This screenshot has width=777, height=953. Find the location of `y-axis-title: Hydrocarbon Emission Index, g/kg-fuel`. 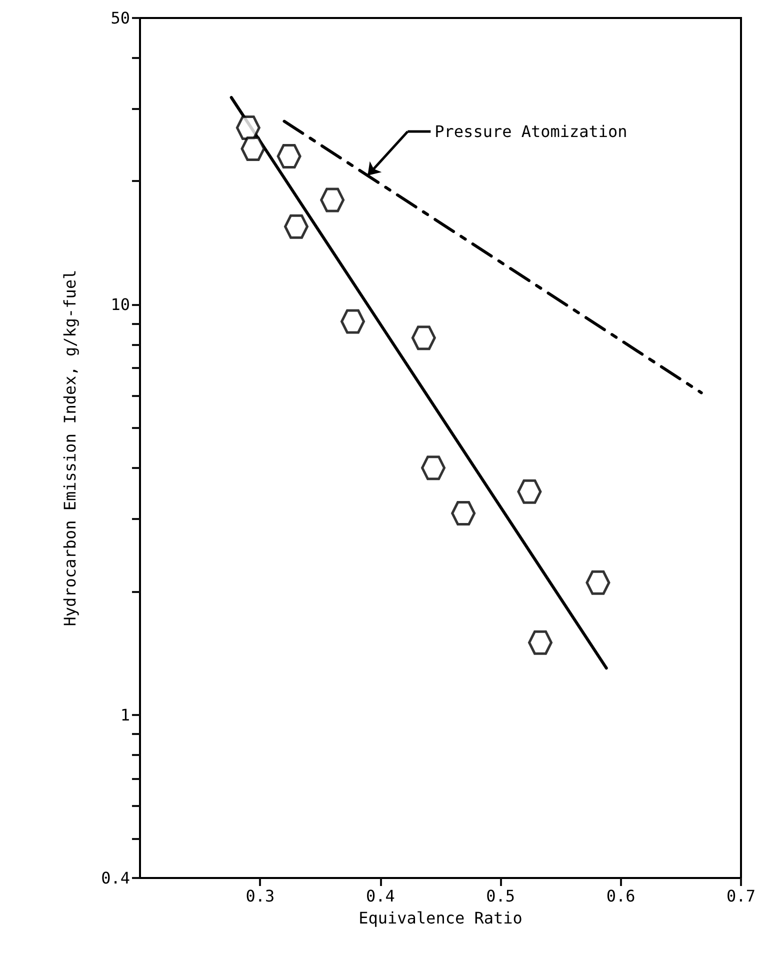

y-axis-title: Hydrocarbon Emission Index, g/kg-fuel is located at coordinates (70, 448).